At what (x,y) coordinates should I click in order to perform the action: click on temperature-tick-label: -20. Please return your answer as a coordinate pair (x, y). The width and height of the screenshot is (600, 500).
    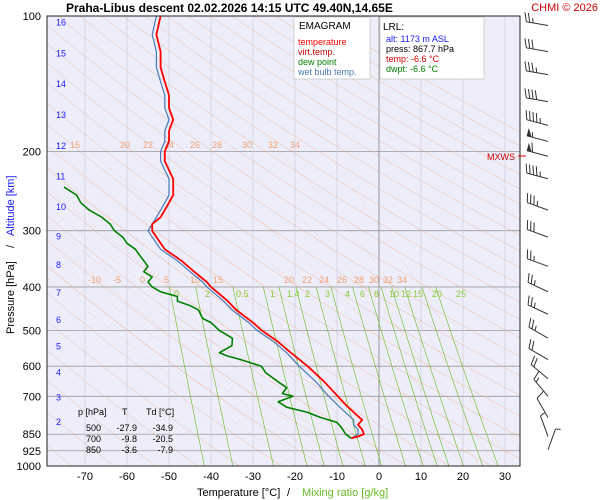
    Looking at the image, I should click on (295, 477).